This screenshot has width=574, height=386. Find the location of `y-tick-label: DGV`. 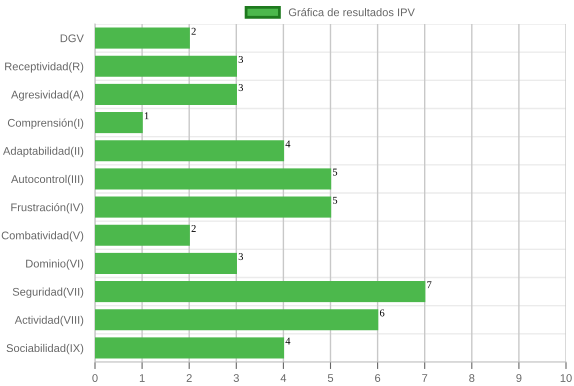

y-tick-label: DGV is located at coordinates (72, 38).